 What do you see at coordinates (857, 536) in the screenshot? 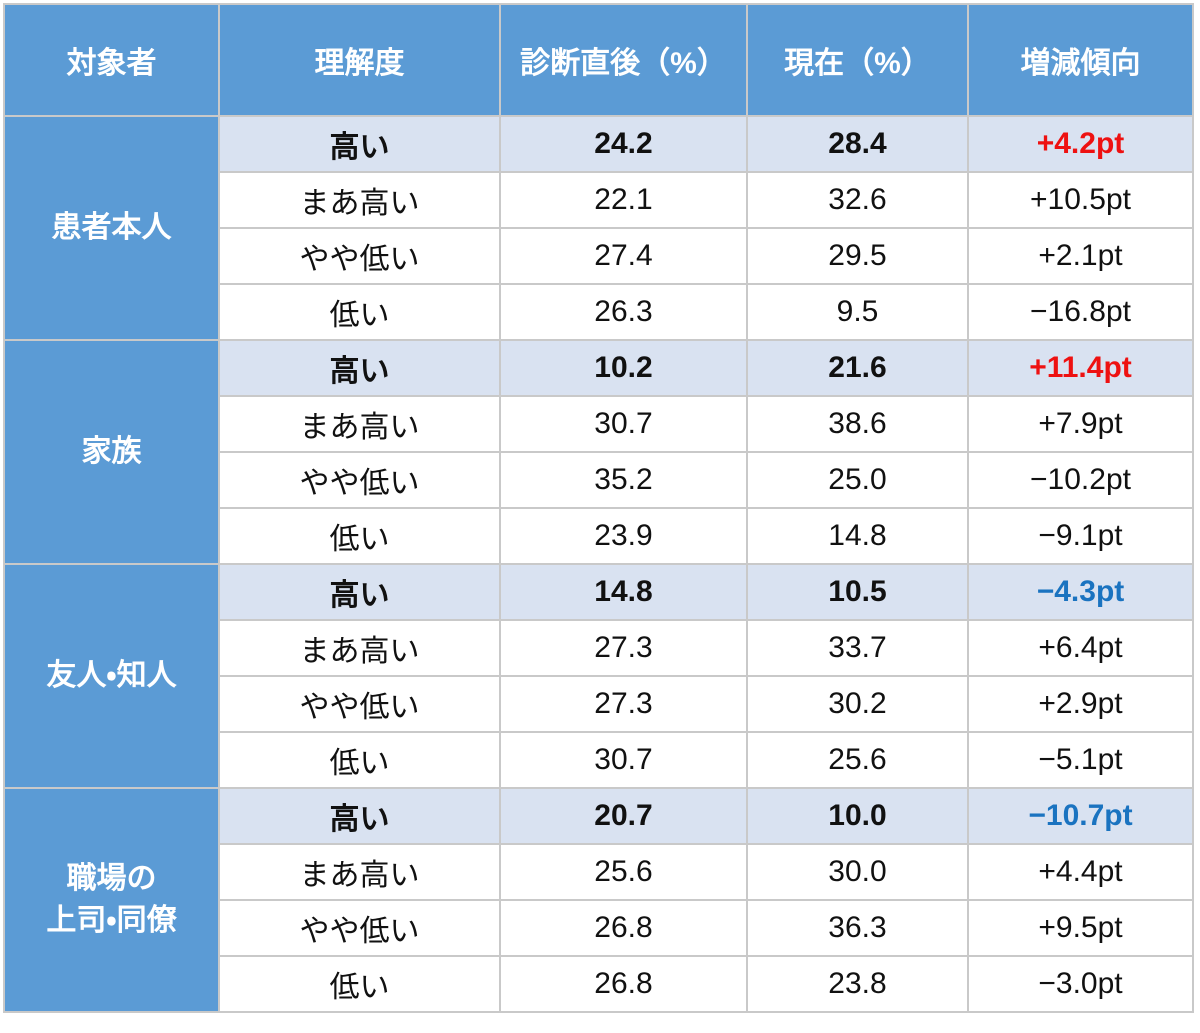
I see `current-value: 14.8` at bounding box center [857, 536].